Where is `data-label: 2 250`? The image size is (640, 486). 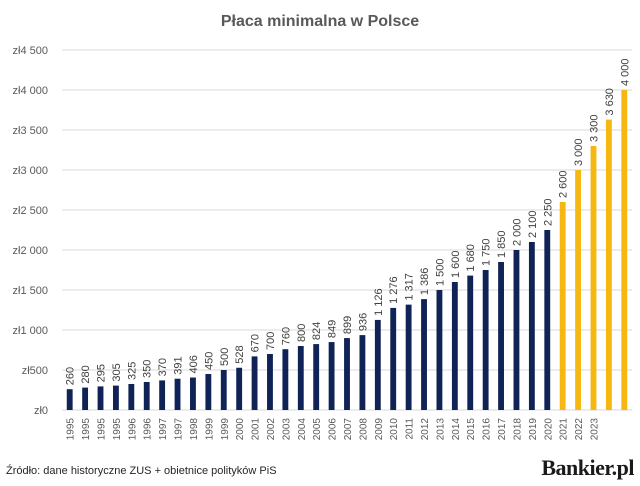
data-label: 2 250 is located at coordinates (548, 212).